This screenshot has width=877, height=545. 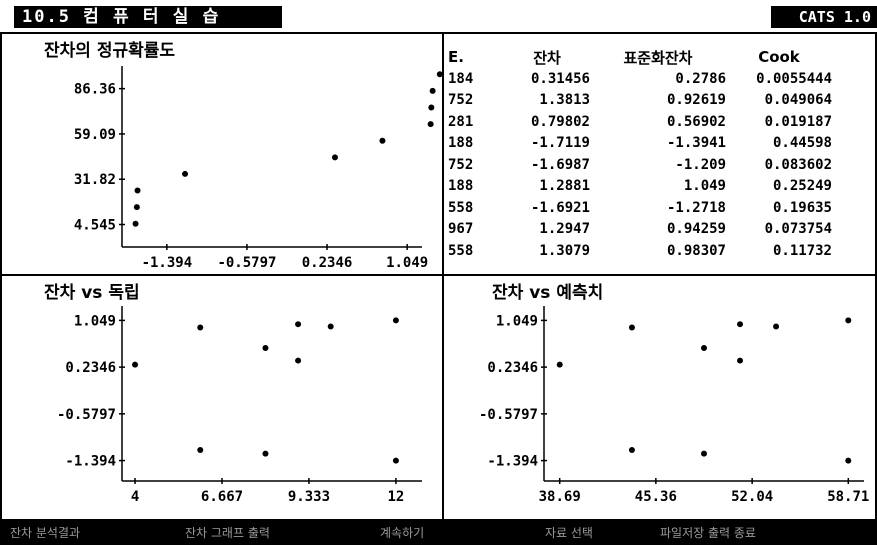 What do you see at coordinates (564, 250) in the screenshot?
I see `table-cell: 1.3079` at bounding box center [564, 250].